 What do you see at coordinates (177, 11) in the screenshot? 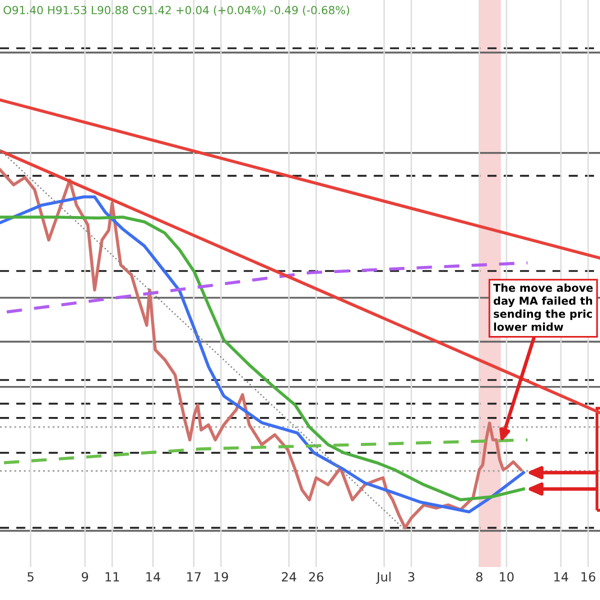
I see `text: O91.40 H91.53 L90.88 C91.42 +0.04 (+0.04%) -0.49 (-0.68%)` at bounding box center [177, 11].